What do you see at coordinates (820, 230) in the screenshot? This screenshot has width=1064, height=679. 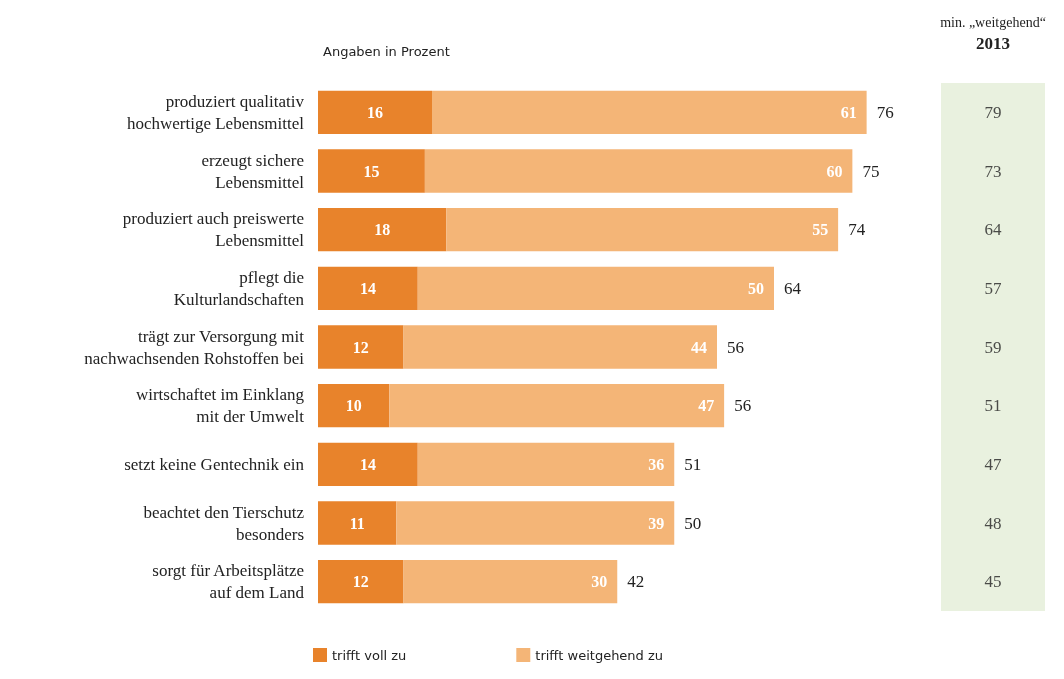 I see `data-label: 55` at bounding box center [820, 230].